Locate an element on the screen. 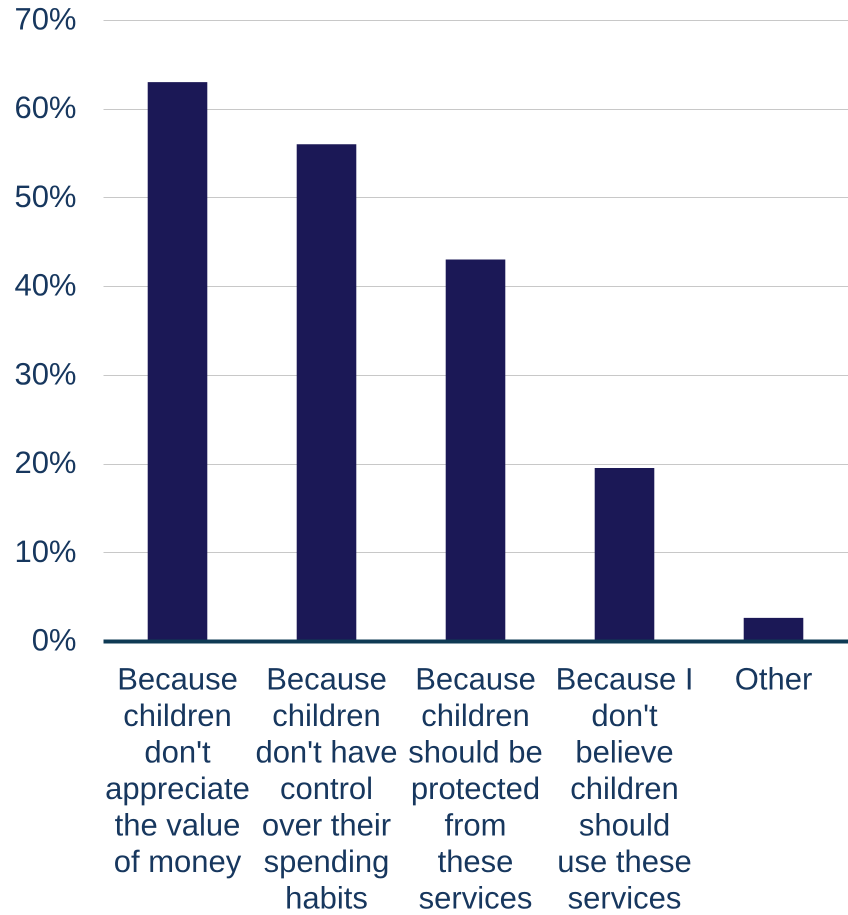 The image size is (848, 915). y-tick-label: 50% is located at coordinates (45, 196).